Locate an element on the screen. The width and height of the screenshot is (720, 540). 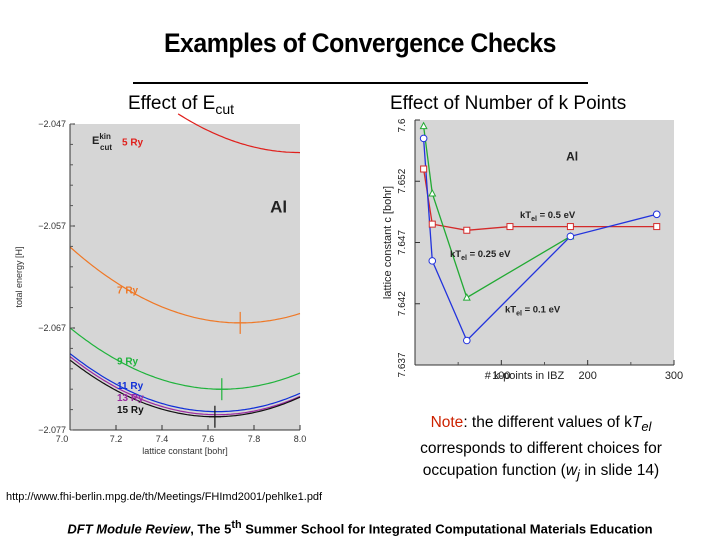
kpoints-series-label-kt-0-1-ev: kTel = 0.1 eV is located at coordinates (533, 310).